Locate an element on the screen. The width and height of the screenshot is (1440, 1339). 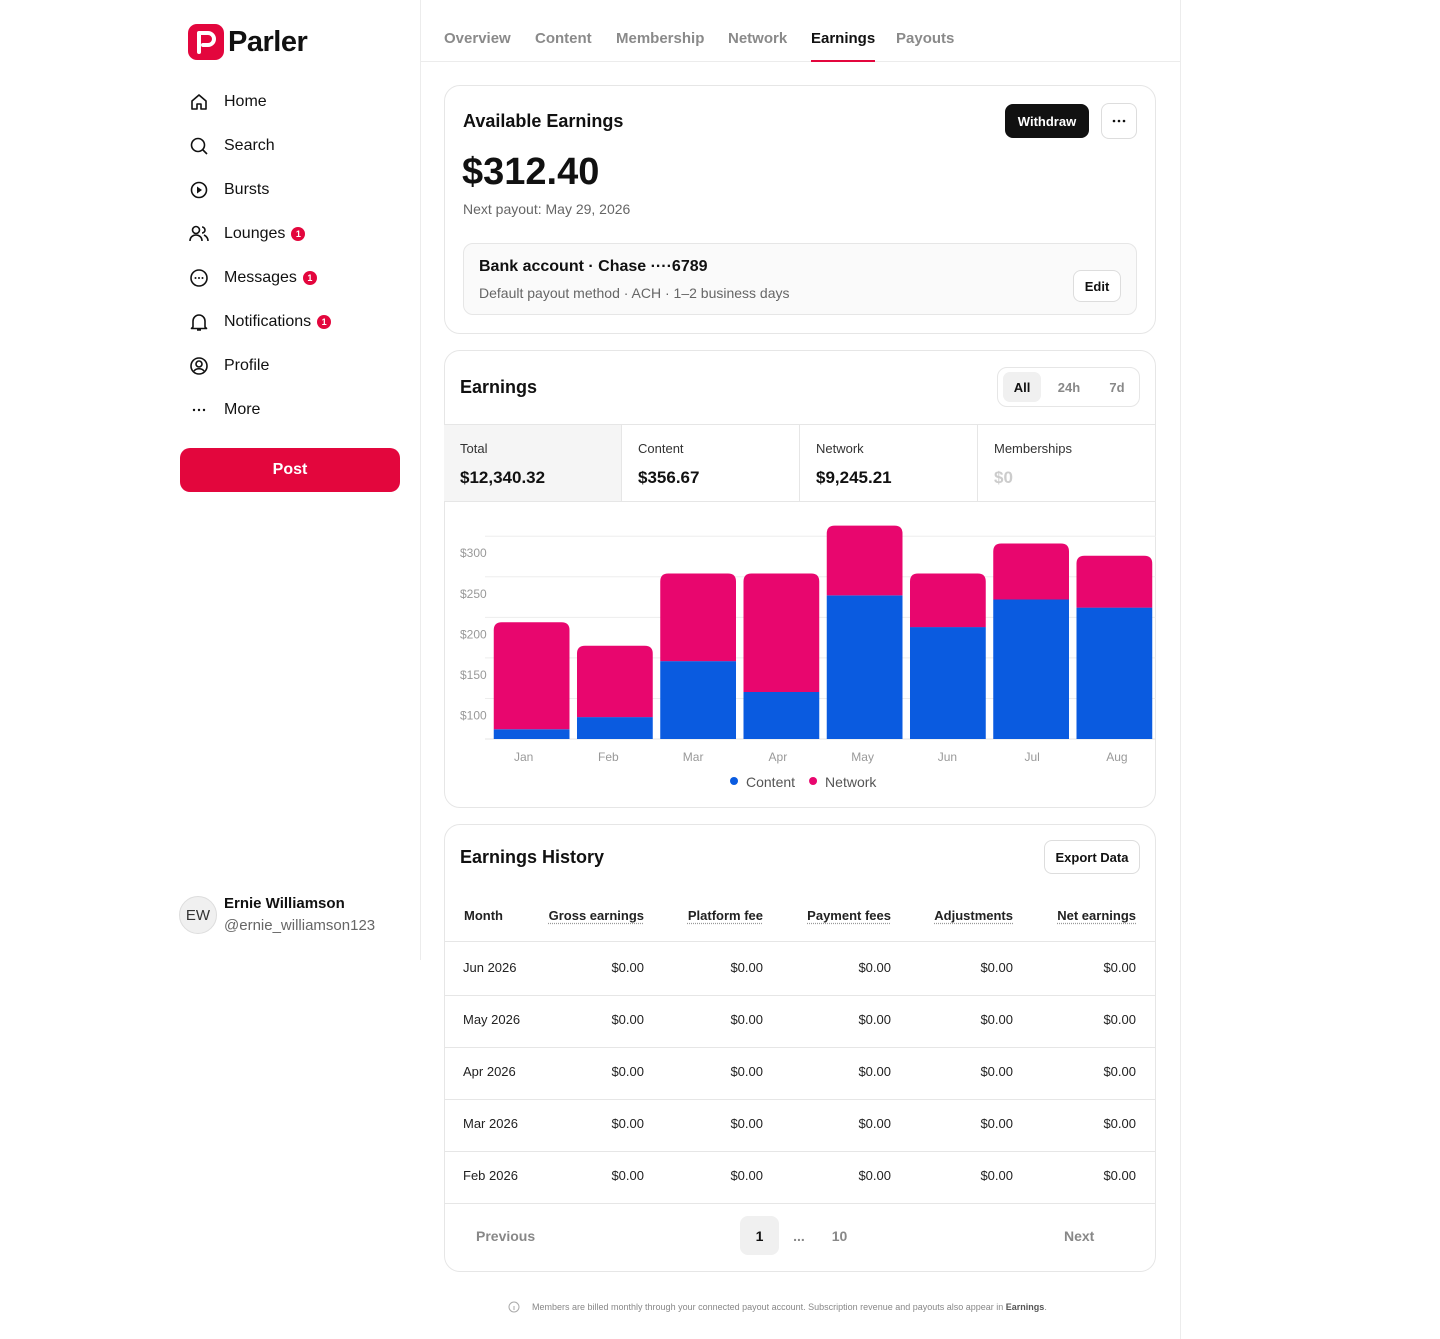
info-icon is located at coordinates (514, 1307).